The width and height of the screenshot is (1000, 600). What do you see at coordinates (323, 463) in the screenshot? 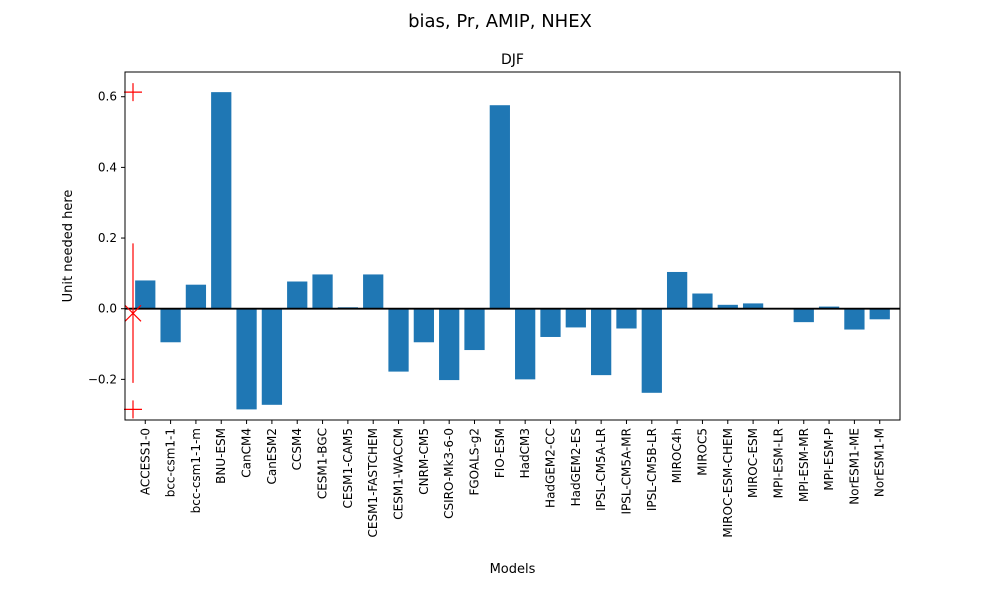
I see `x-tick-label: CESM1-BGC` at bounding box center [323, 463].